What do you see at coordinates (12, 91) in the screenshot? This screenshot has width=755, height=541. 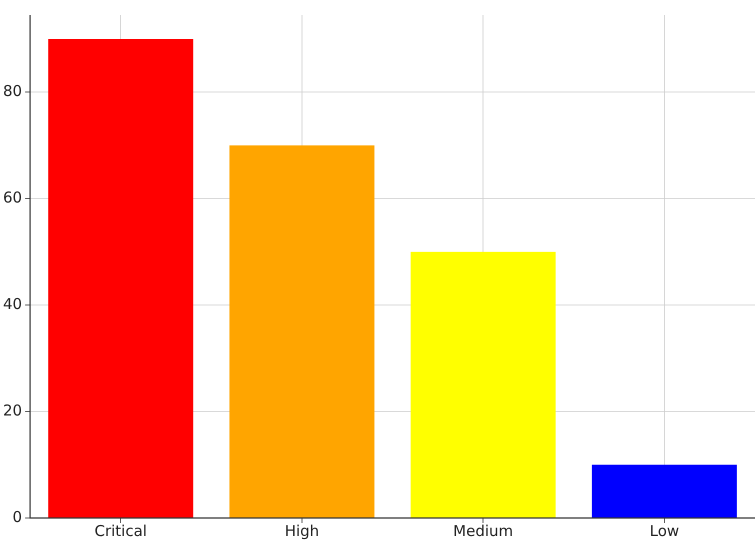 I see `y-tick-label: 80` at bounding box center [12, 91].